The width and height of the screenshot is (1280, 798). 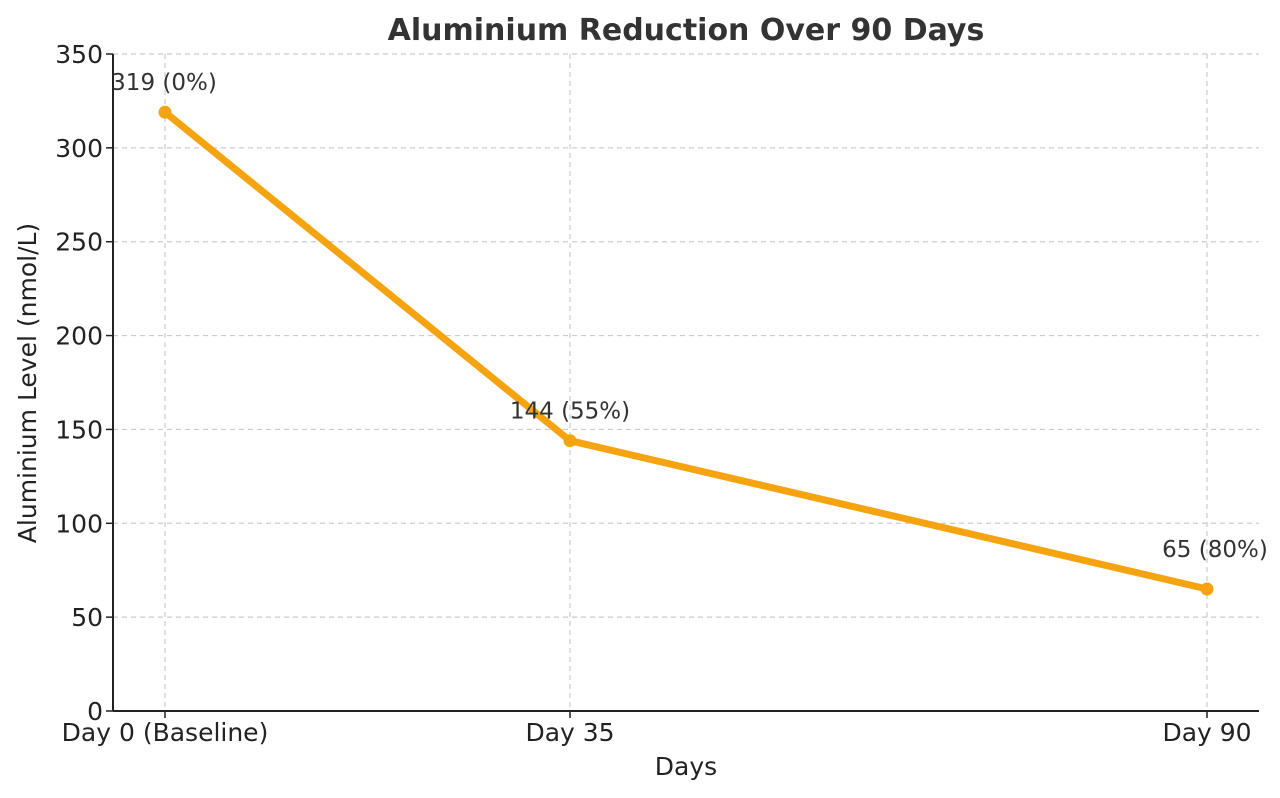 I want to click on y-tick-label: 250, so click(x=79, y=242).